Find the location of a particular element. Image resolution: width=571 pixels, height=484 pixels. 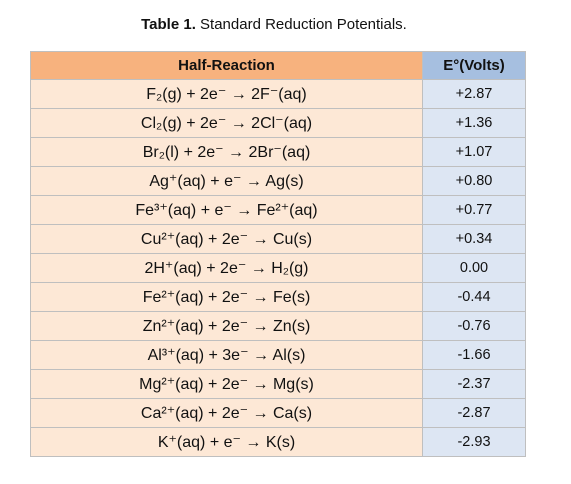

potential-value-cell: -0.76 is located at coordinates (474, 326).